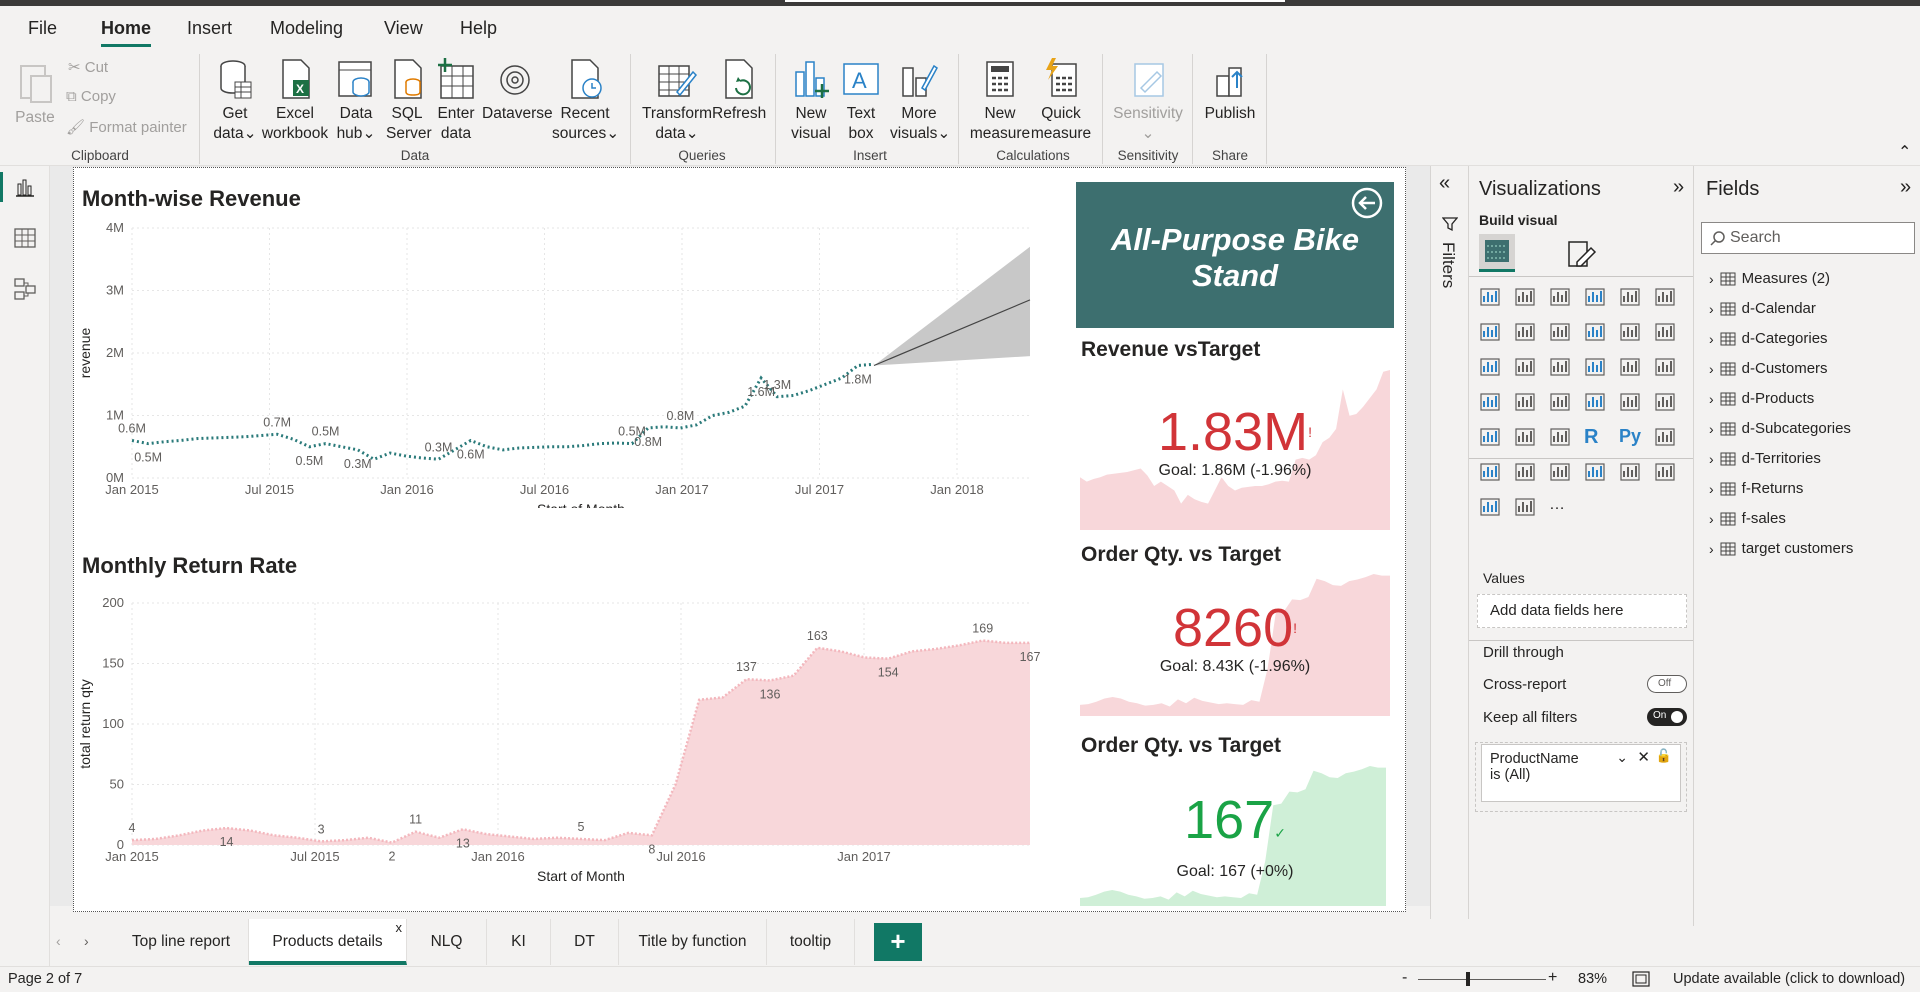 The image size is (1920, 992). I want to click on field-table-item: › d-Subcategories, so click(1780, 428).